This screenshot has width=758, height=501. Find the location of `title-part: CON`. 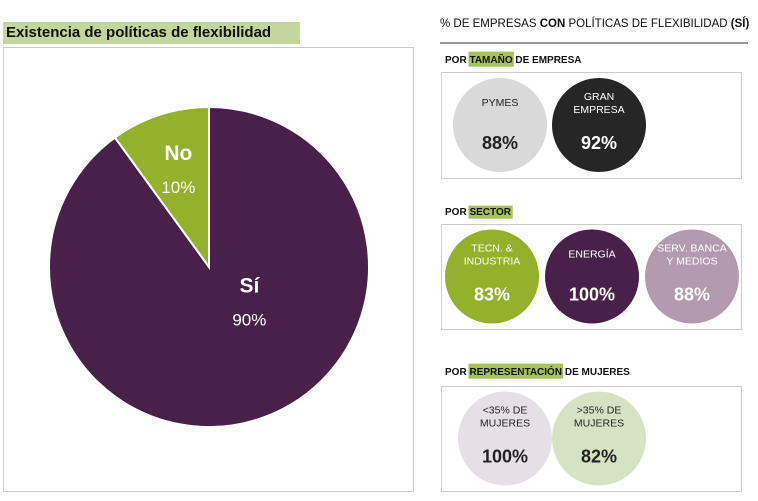

title-part: CON is located at coordinates (553, 24).